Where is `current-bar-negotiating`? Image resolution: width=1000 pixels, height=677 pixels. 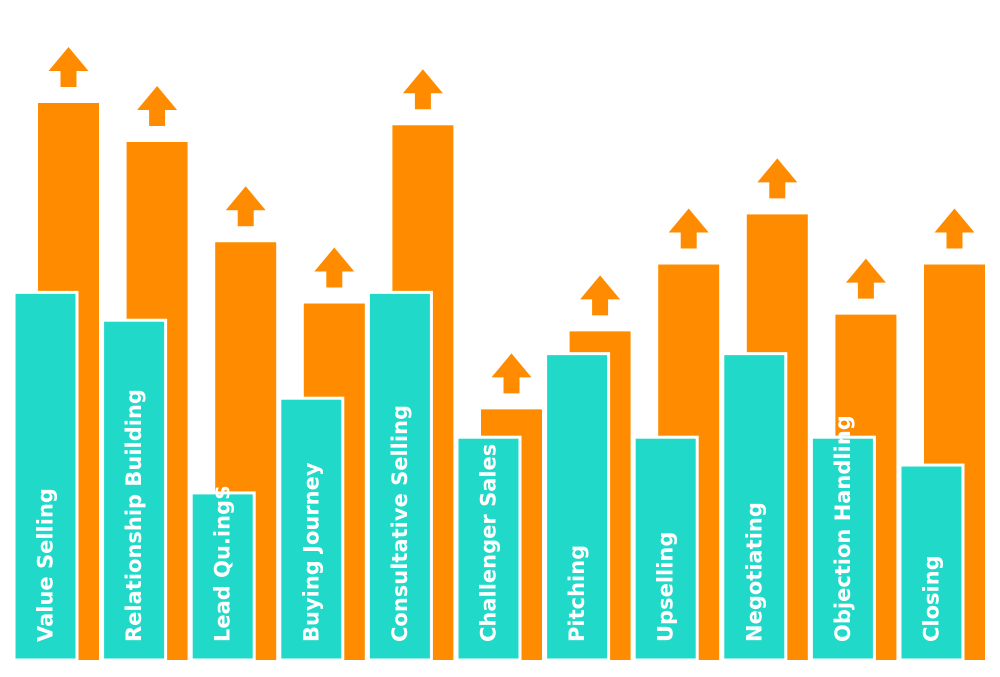 current-bar-negotiating is located at coordinates (754, 507).